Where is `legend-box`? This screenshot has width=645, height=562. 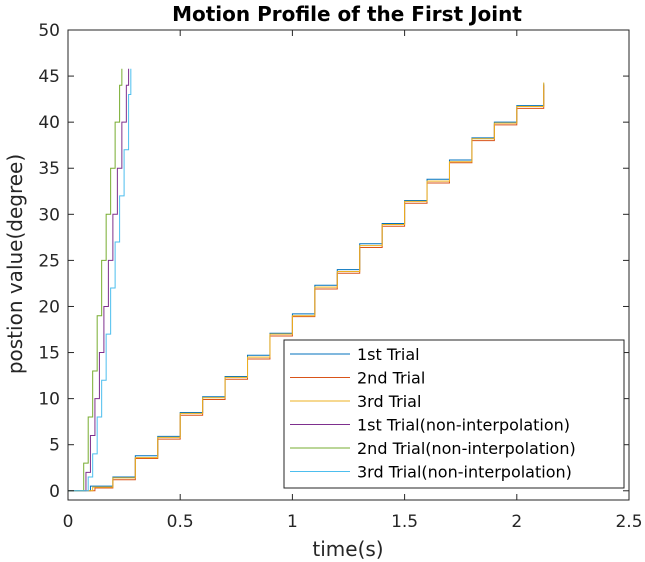
legend-box is located at coordinates (454, 414).